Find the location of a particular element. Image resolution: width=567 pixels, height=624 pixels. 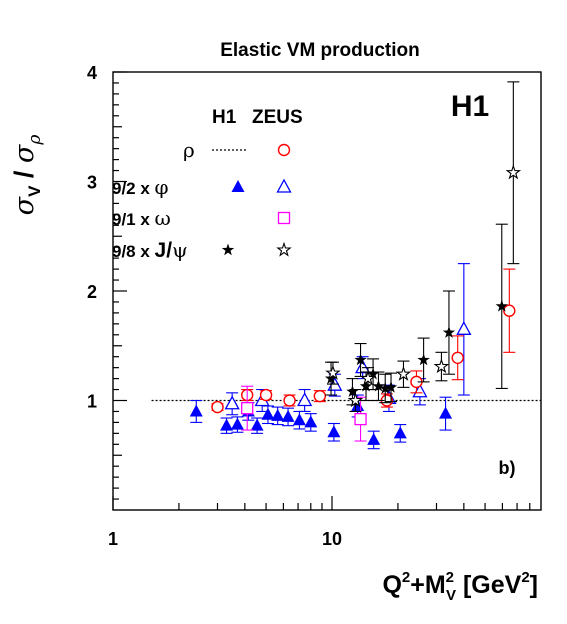

legend: H1 ZEUS ρ 9/2 x φ 9/1 x ω 9/8 x J/ψ is located at coordinates (207, 184).